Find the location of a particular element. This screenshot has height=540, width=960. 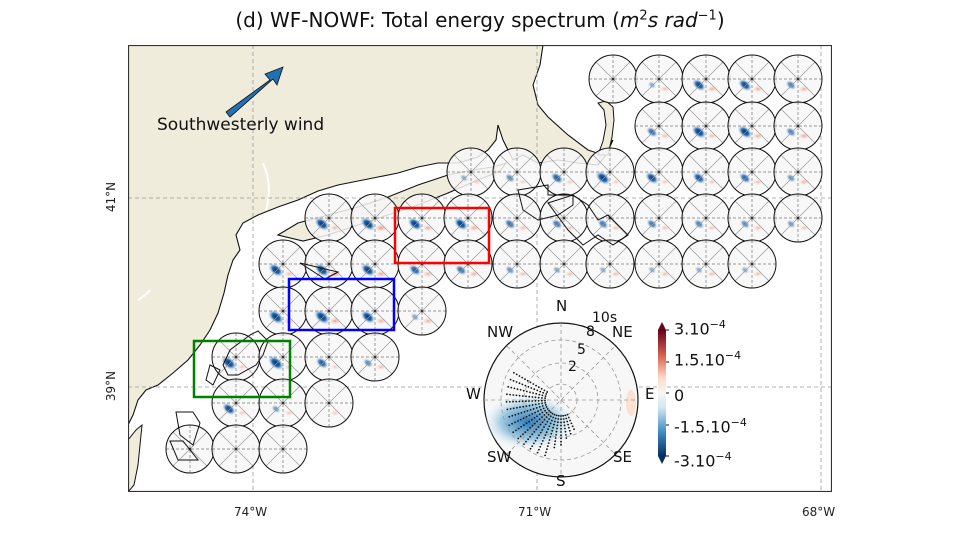

x-tick-71w: 71°W is located at coordinates (535, 512).